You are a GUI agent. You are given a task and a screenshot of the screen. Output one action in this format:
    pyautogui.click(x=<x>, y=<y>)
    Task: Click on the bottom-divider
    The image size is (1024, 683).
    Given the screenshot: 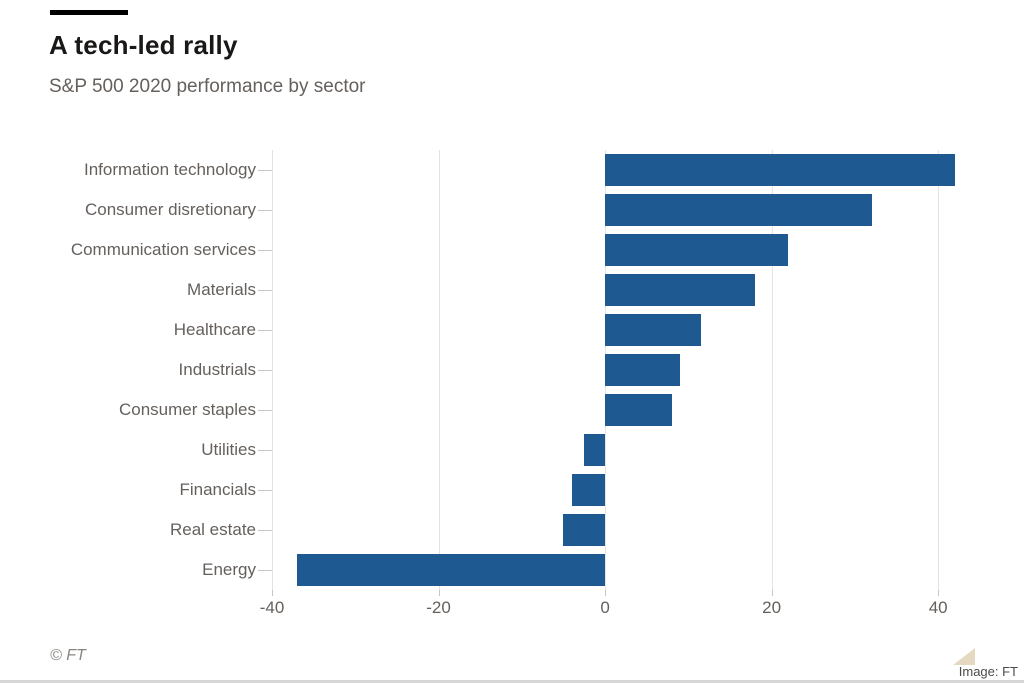 What is the action you would take?
    pyautogui.click(x=512, y=681)
    